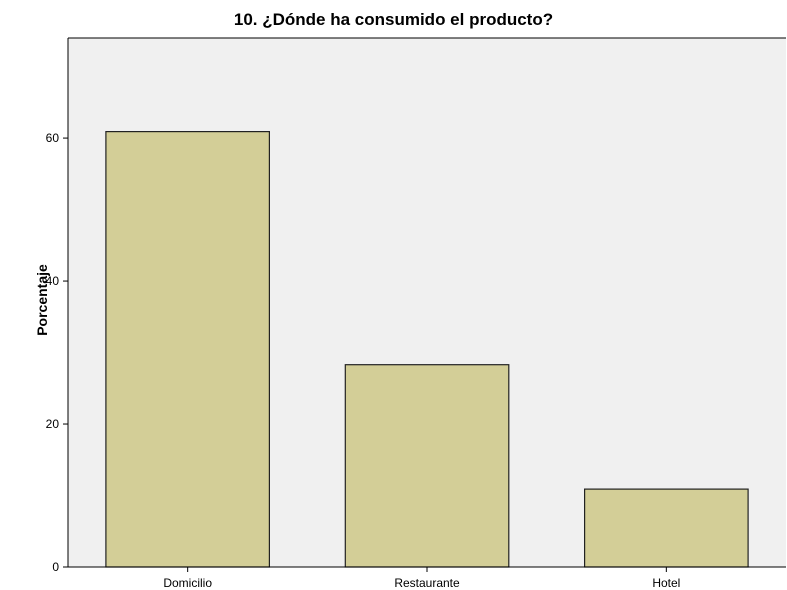 Image resolution: width=787 pixels, height=590 pixels. I want to click on x-tick-label: Restaurante, so click(427, 583).